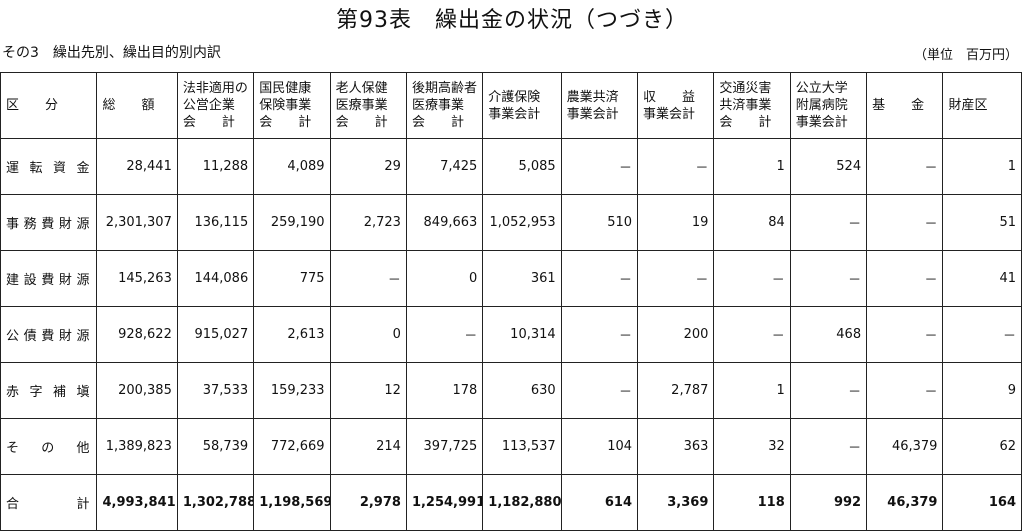 Image resolution: width=1024 pixels, height=532 pixels. Describe the element at coordinates (368, 502) in the screenshot. I see `table-cell: 2,978` at that location.